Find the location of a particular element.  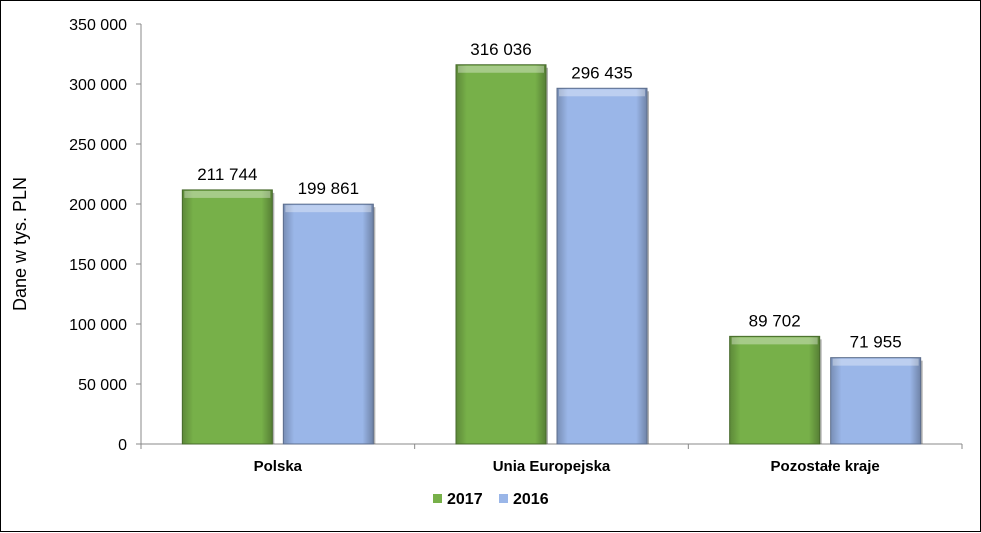

x-category-label: Unia Europejska is located at coordinates (552, 466).